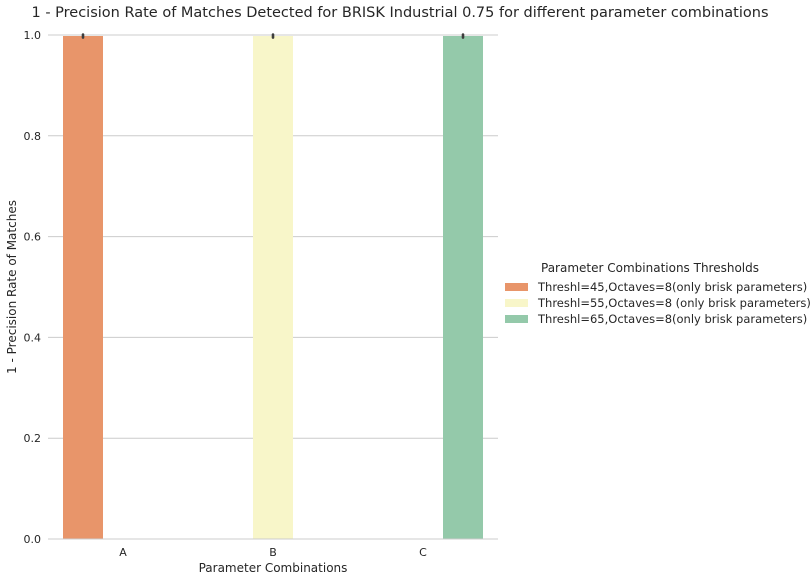  I want to click on x-tick-label: A, so click(123, 552).